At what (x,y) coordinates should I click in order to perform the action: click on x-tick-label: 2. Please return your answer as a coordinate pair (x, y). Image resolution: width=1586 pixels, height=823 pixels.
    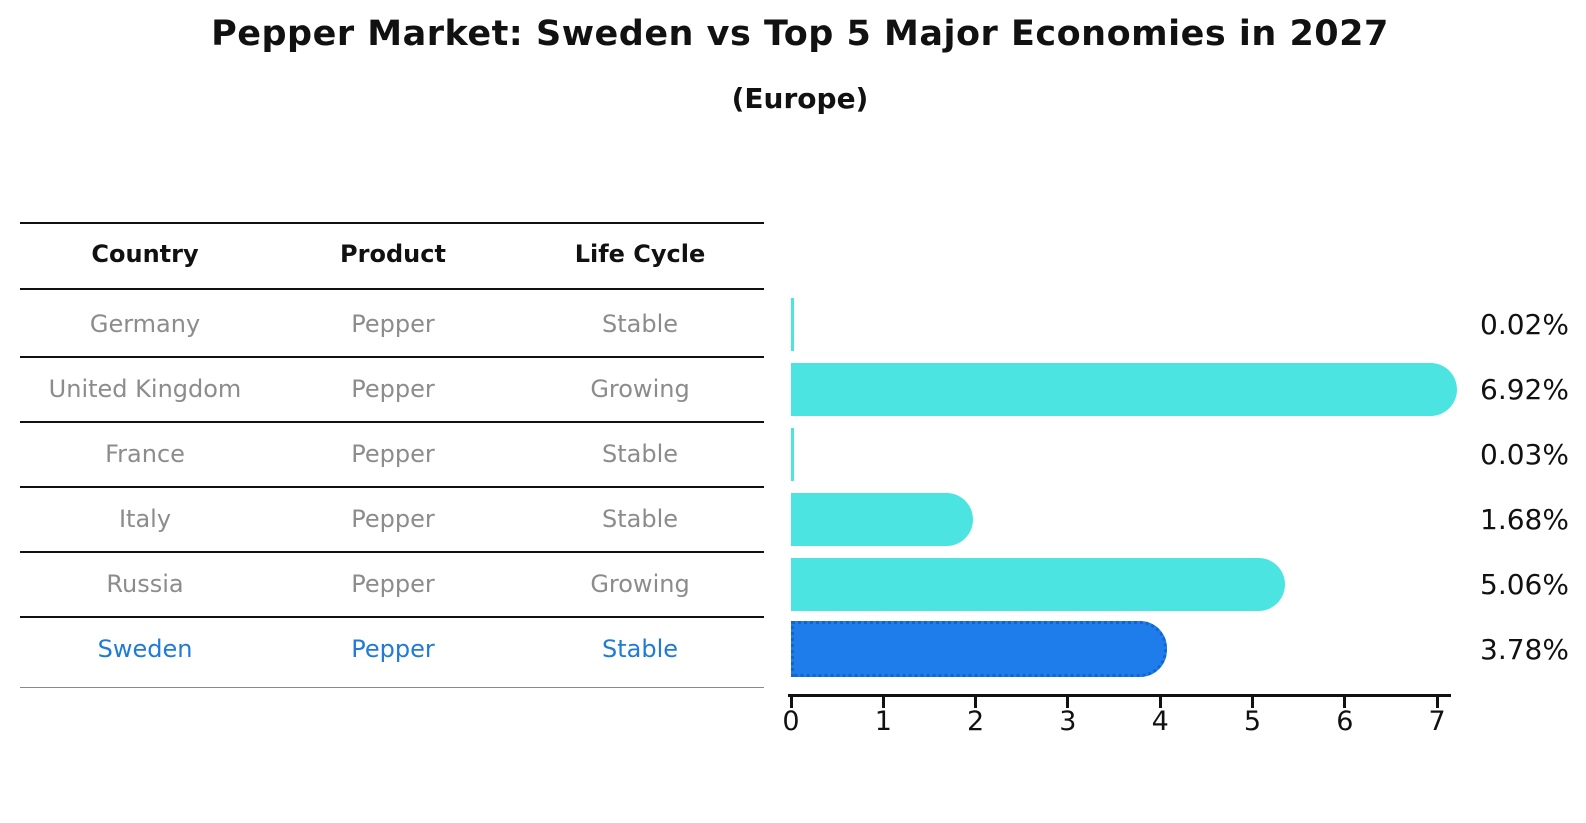
    Looking at the image, I should click on (976, 721).